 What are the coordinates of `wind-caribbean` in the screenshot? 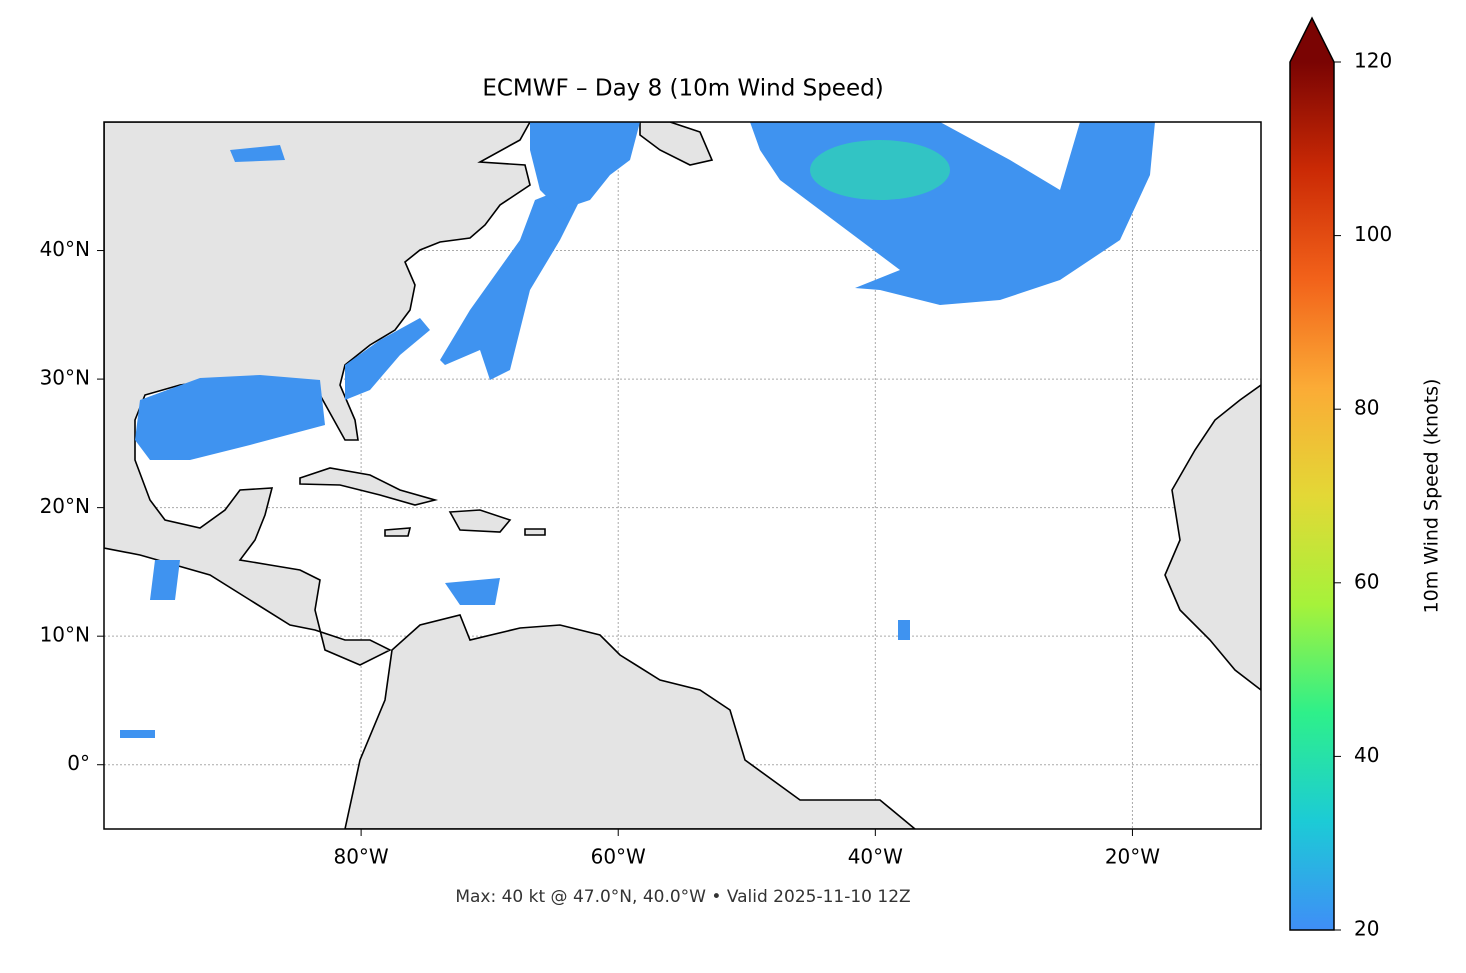 It's located at (472, 591).